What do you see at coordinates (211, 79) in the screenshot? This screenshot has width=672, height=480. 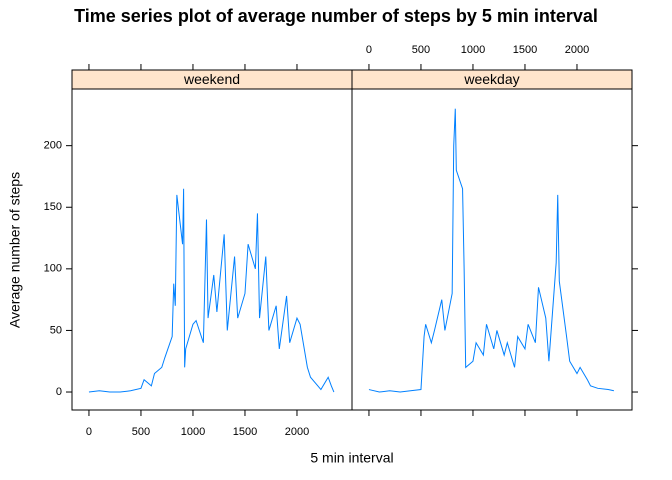 I see `strip-label: weekend` at bounding box center [211, 79].